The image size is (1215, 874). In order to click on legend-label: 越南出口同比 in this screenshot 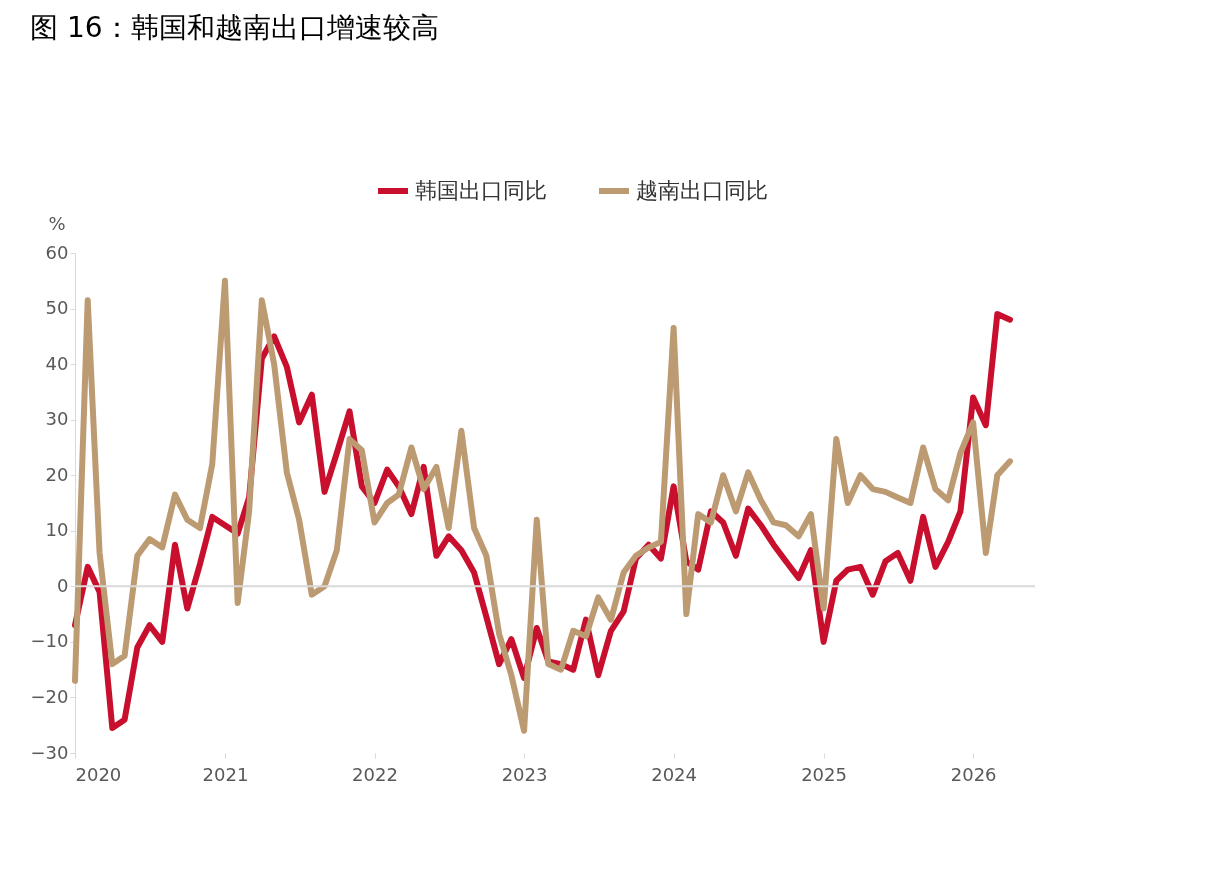, I will do `click(702, 190)`.